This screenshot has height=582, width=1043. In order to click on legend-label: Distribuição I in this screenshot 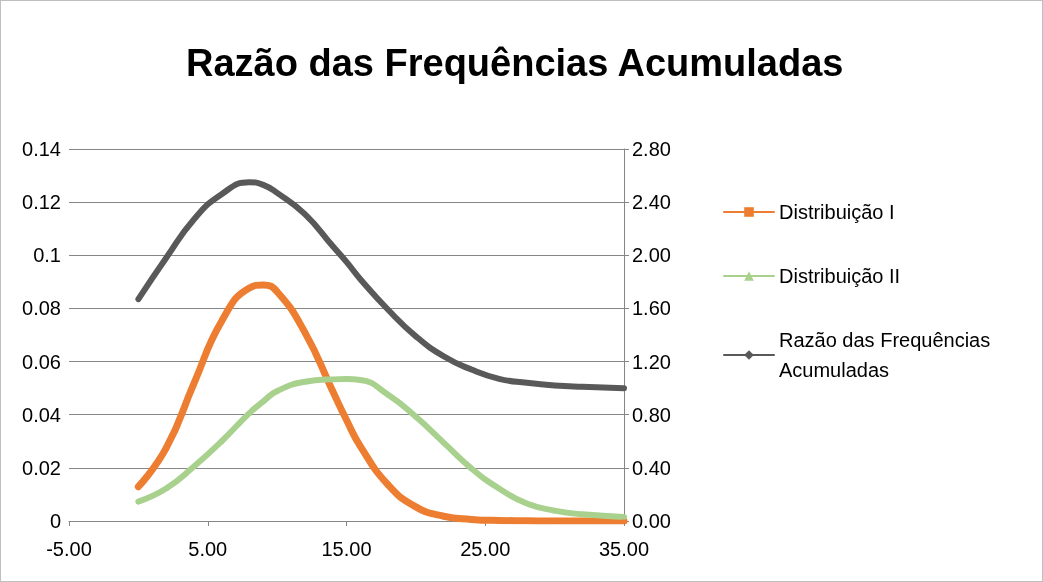, I will do `click(837, 212)`.